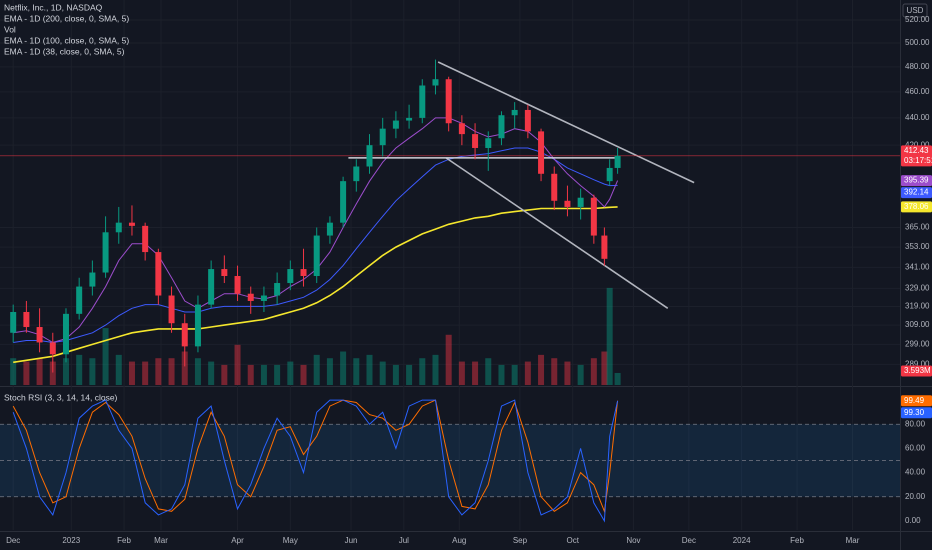 The width and height of the screenshot is (932, 550). I want to click on stoch-title: Stoch RSI (3, 3, 14, 14, close), so click(61, 397).